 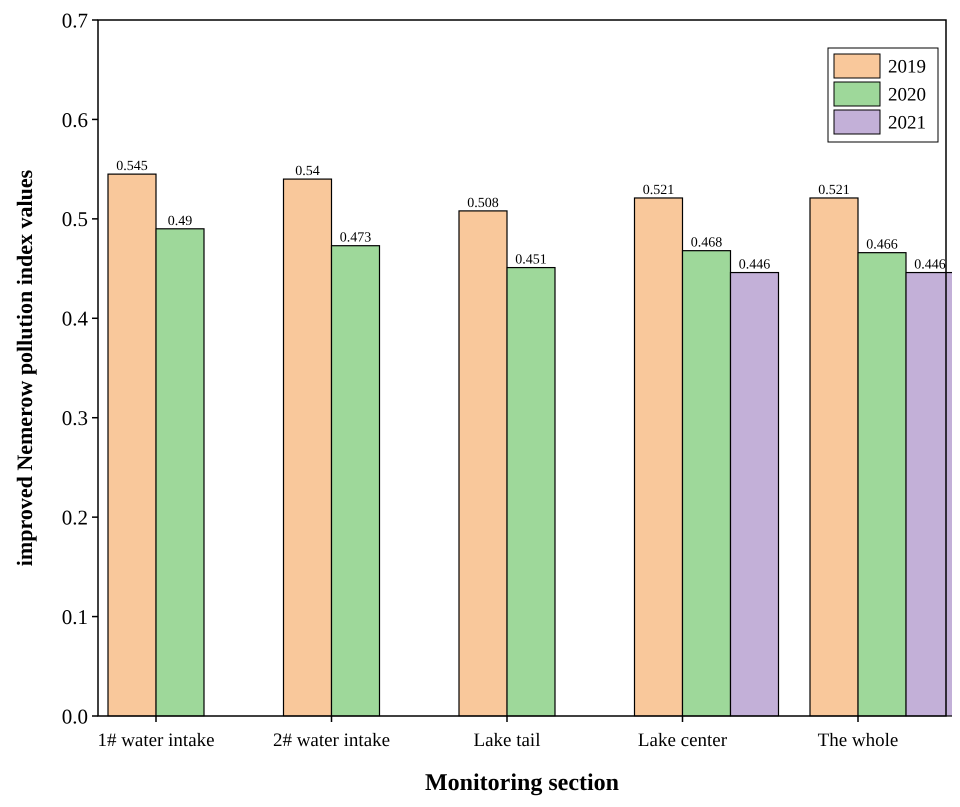 I want to click on y-axis-title: improved Nemerow pollution index values, so click(x=24, y=367).